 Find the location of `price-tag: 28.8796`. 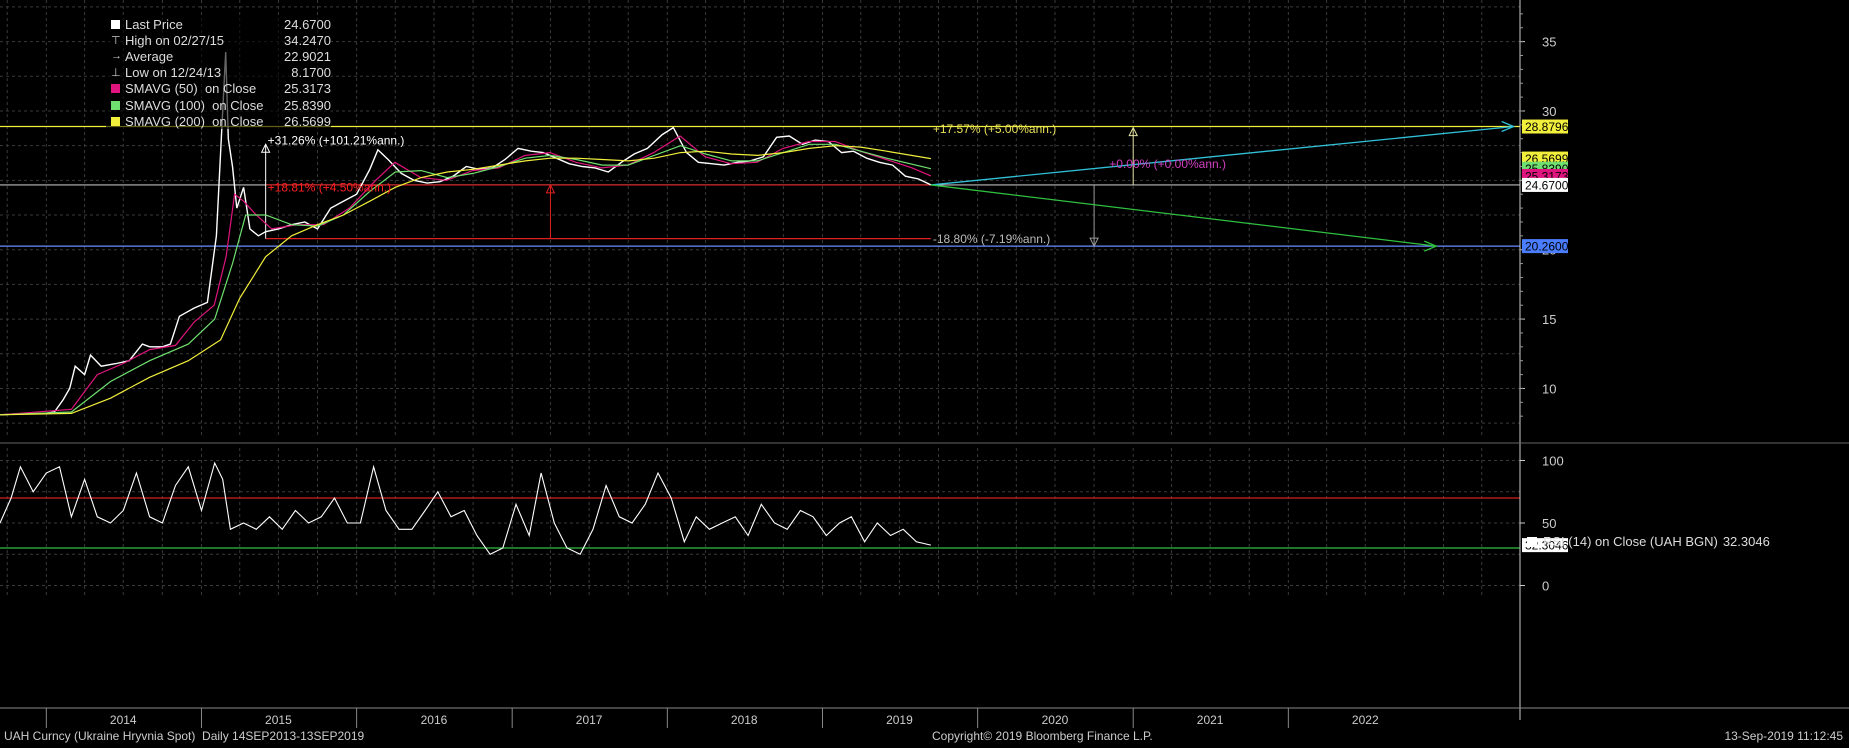

price-tag: 28.8796 is located at coordinates (1545, 126).